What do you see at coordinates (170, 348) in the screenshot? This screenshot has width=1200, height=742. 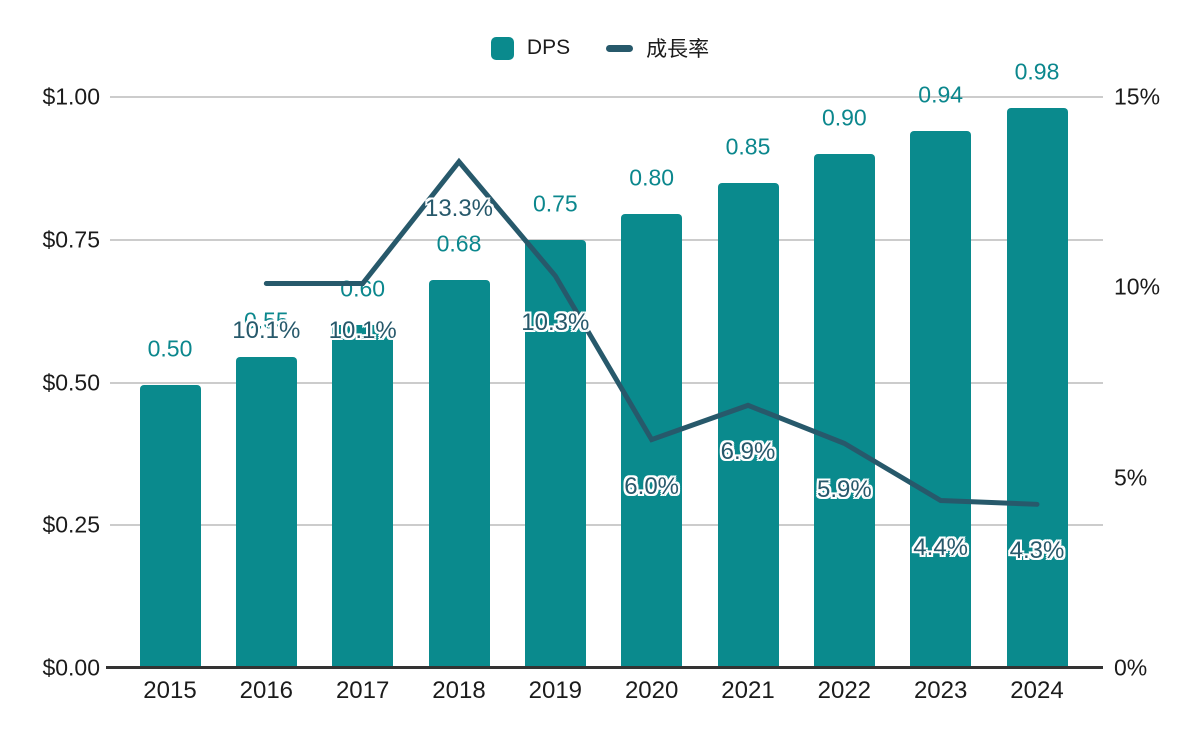 I see `dps-bar-value-label: 0.50` at bounding box center [170, 348].